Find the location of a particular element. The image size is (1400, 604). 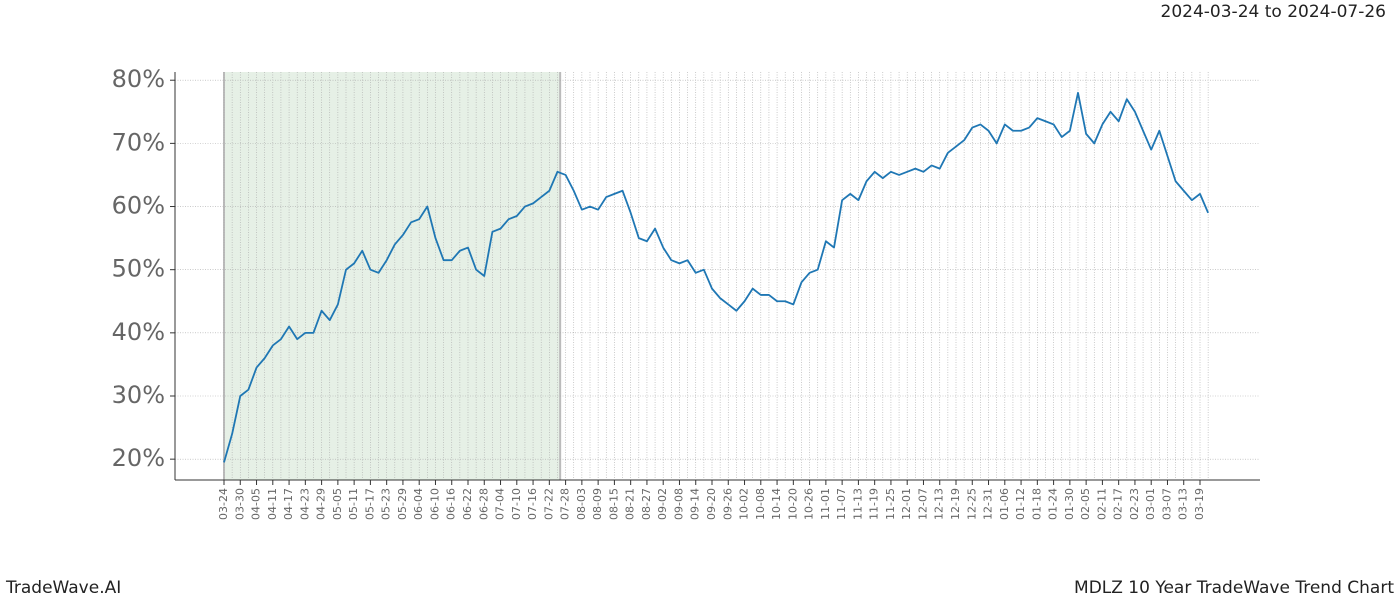

x-tick-label: 12-25 is located at coordinates (971, 504).